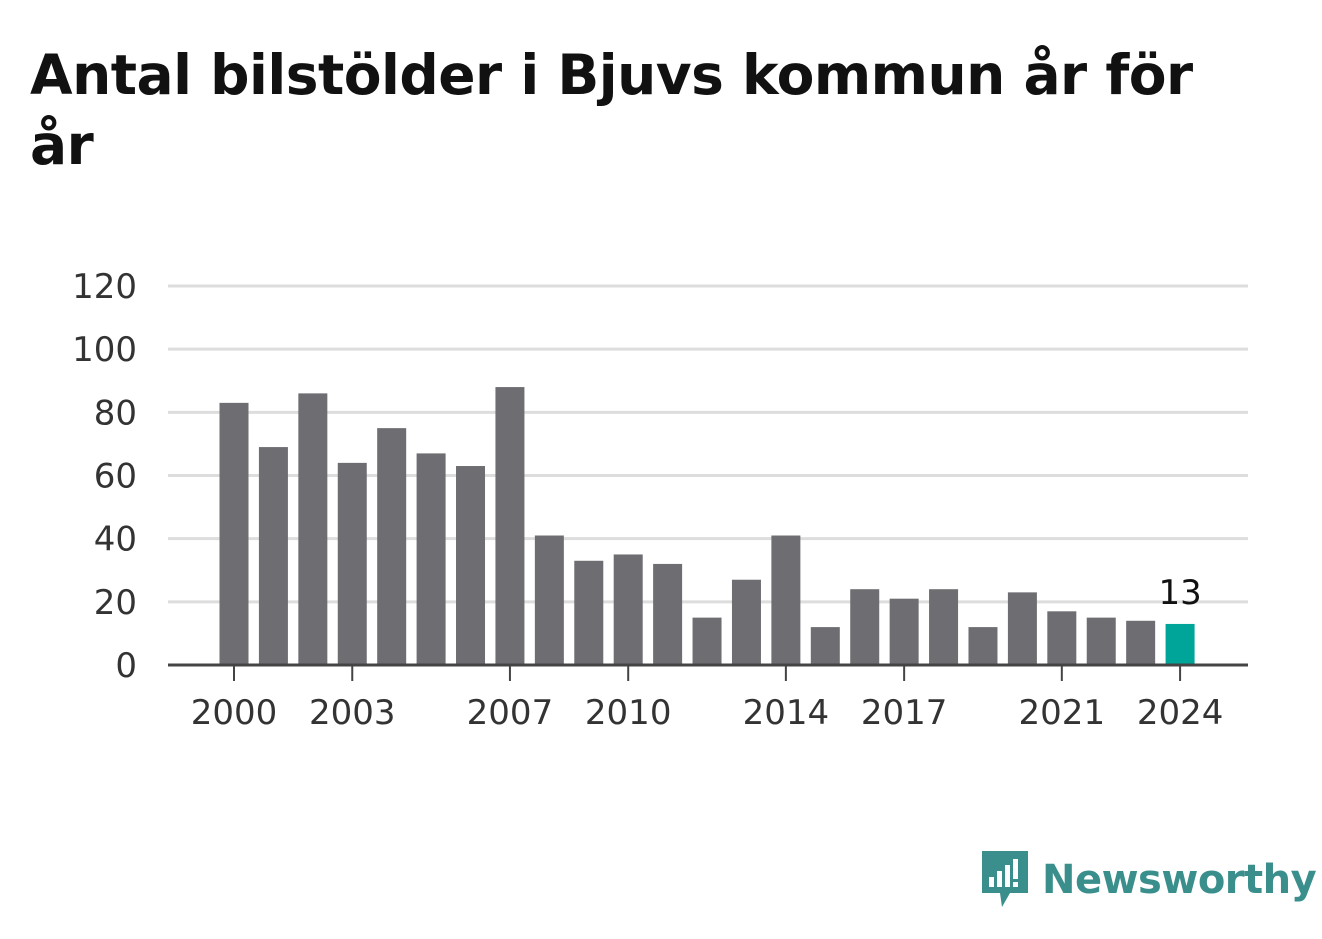 Image resolution: width=1322 pixels, height=939 pixels. I want to click on y-tick-label: 20, so click(115, 603).